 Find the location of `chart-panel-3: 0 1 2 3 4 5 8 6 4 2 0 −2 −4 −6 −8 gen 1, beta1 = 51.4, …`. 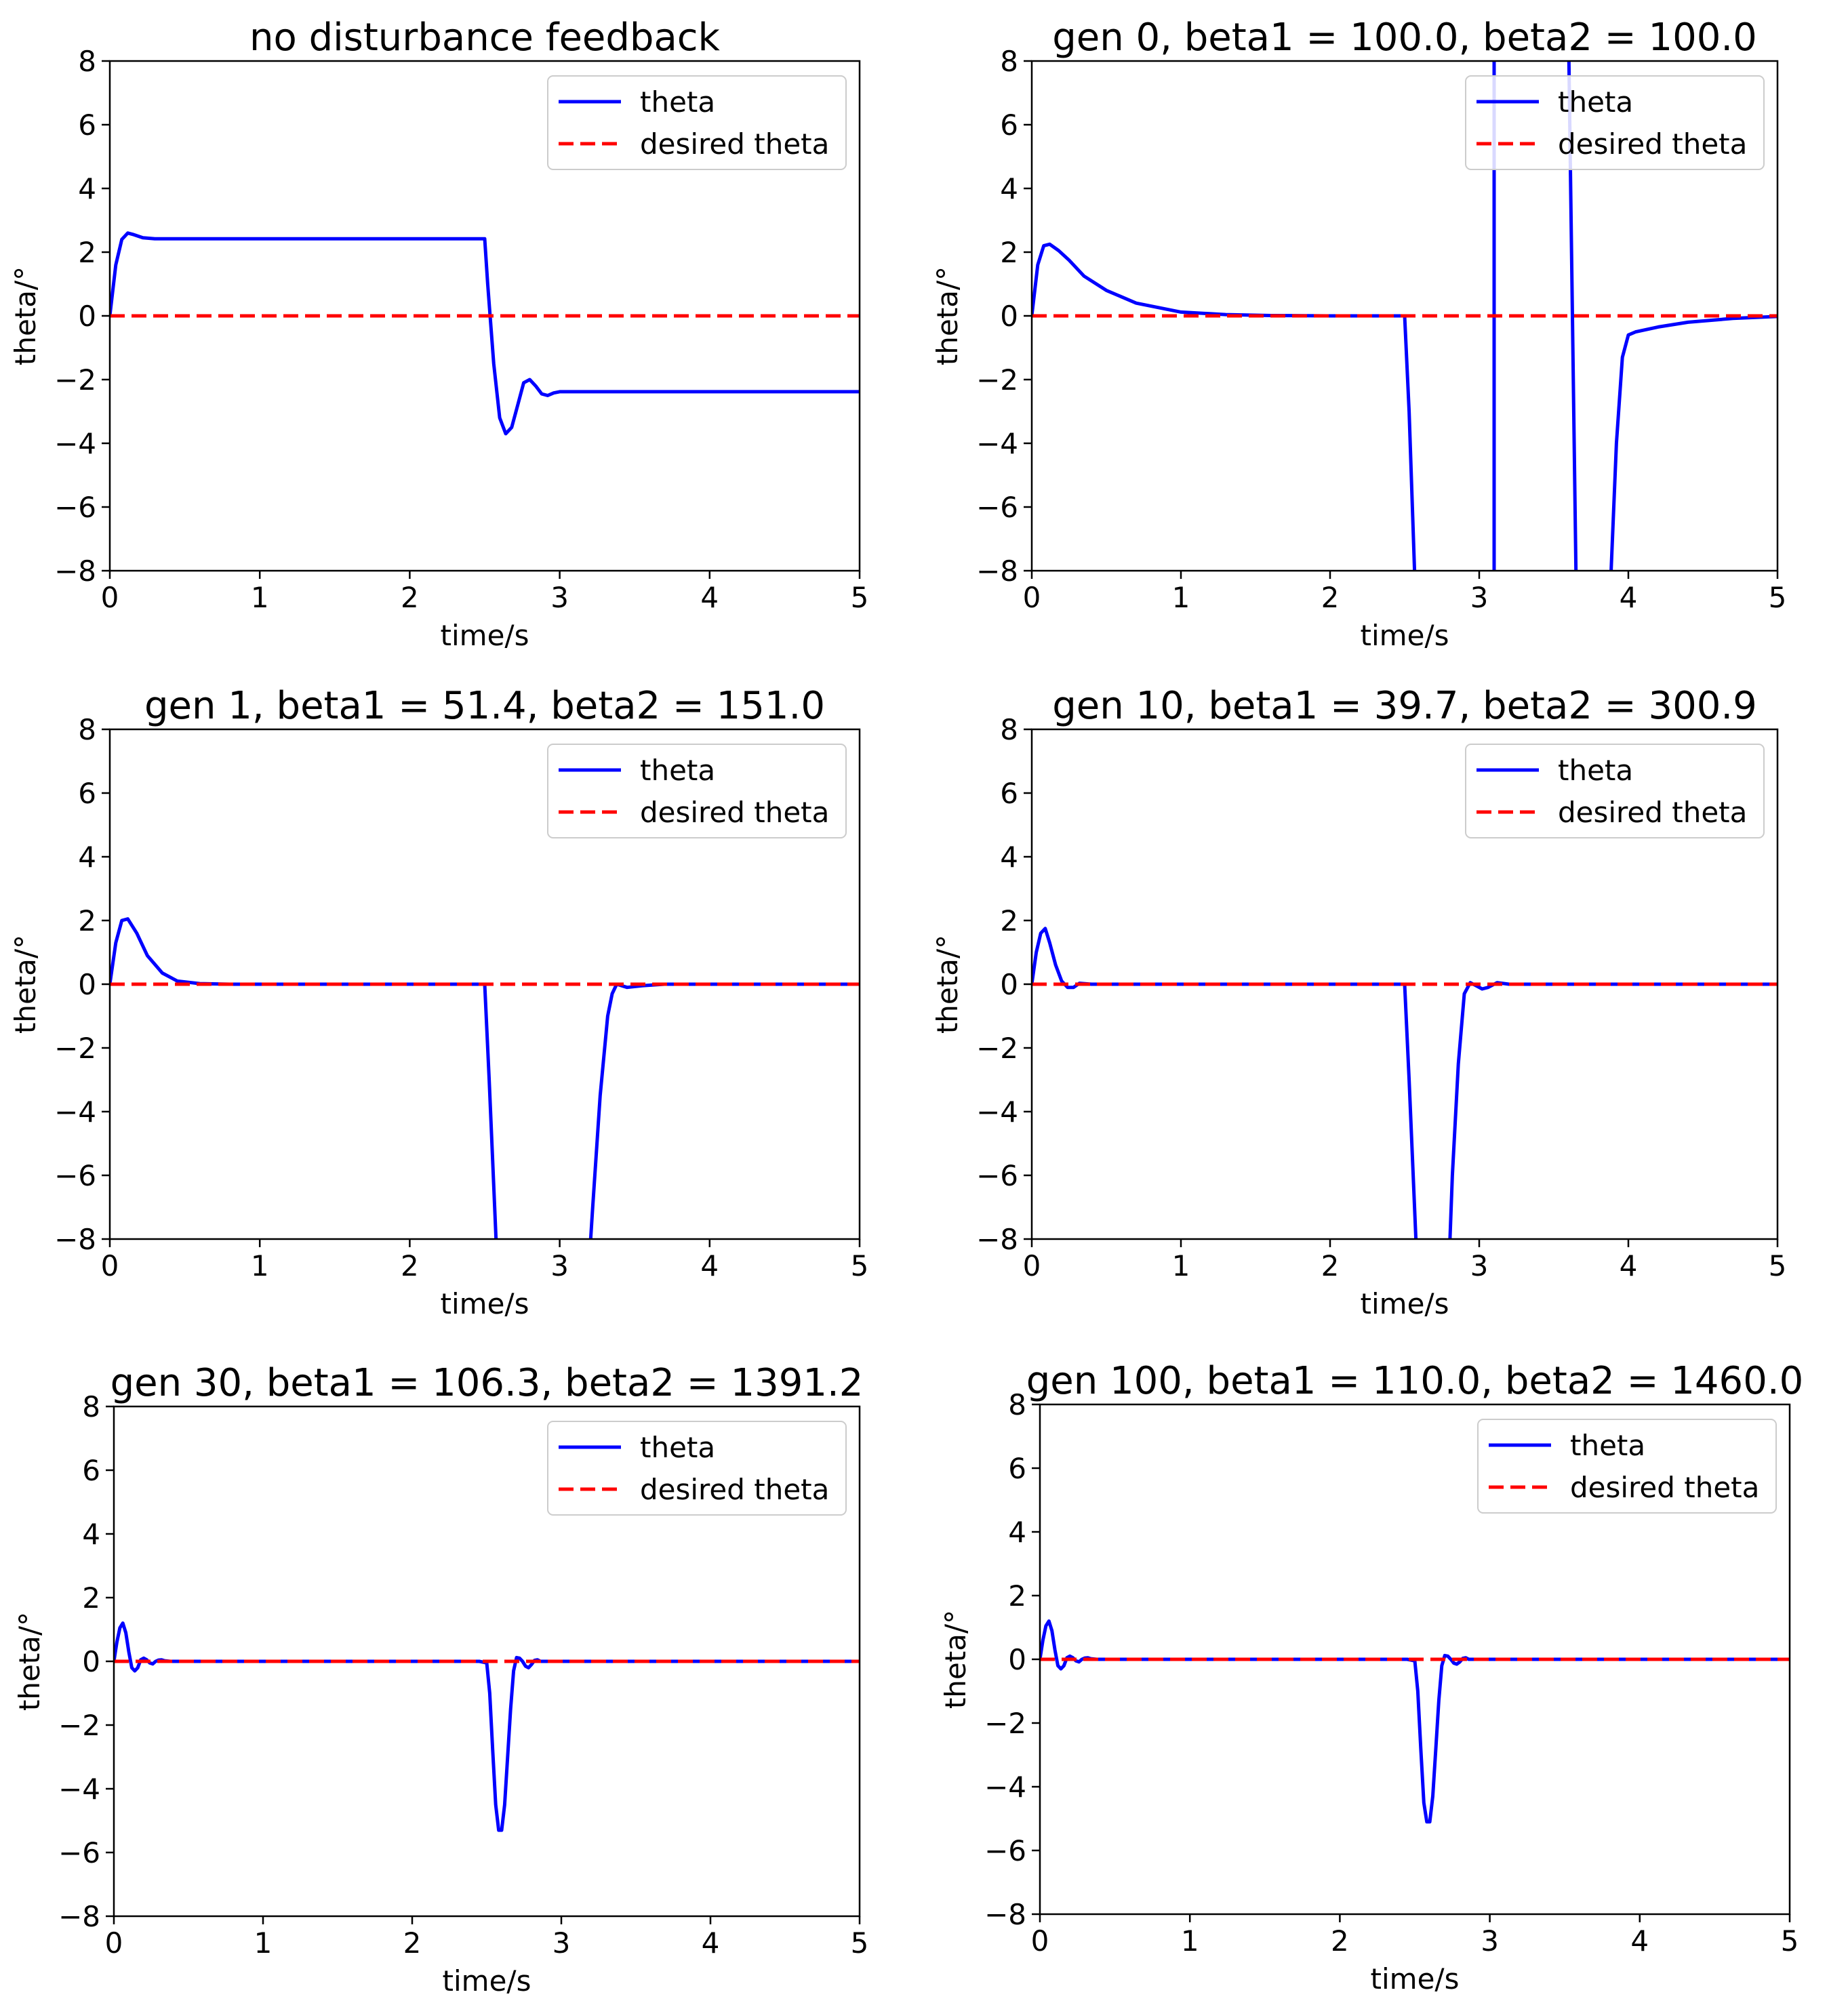

chart-panel-3: 0 1 2 3 4 5 8 6 4 2 0 −2 −4 −6 −8 gen 1, beta1 = 51.4, … is located at coordinates (438, 1002).